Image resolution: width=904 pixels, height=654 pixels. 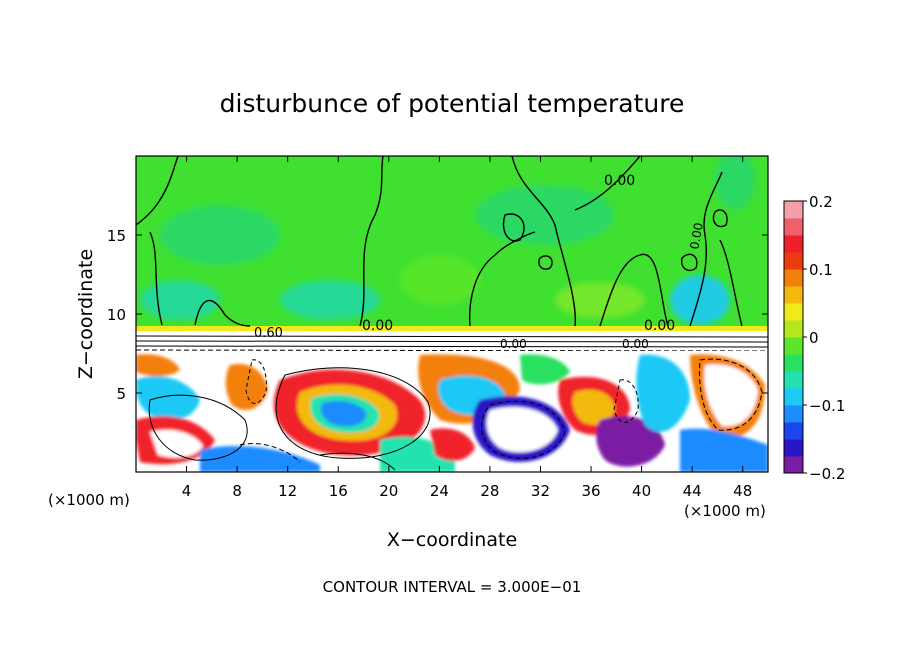 I want to click on x-tick-label: 44, so click(x=692, y=491).